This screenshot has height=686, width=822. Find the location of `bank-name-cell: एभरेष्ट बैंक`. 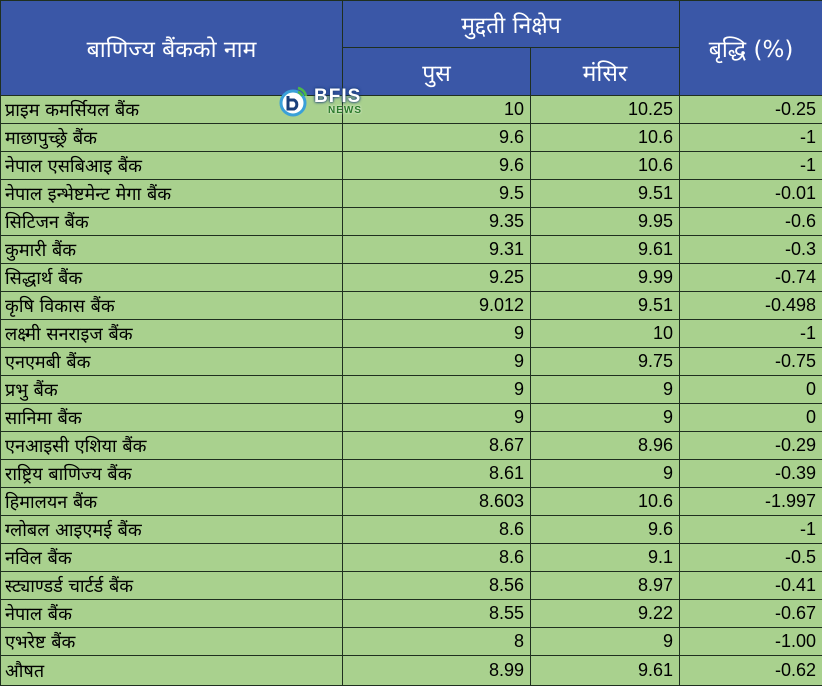

bank-name-cell: एभरेष्ट बैंक is located at coordinates (172, 642).